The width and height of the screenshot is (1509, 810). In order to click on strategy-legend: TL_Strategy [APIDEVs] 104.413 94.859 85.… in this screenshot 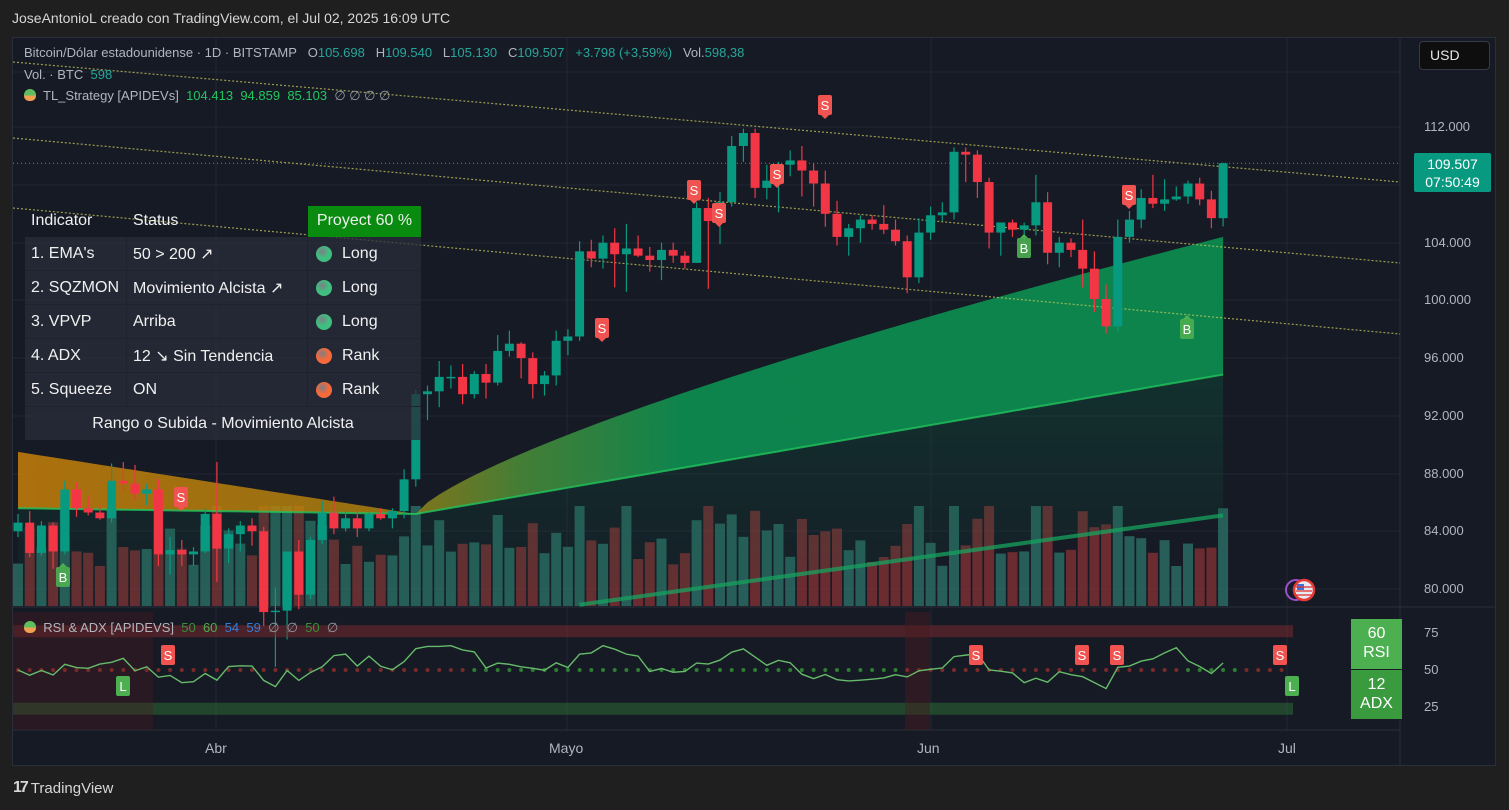, I will do `click(207, 96)`.